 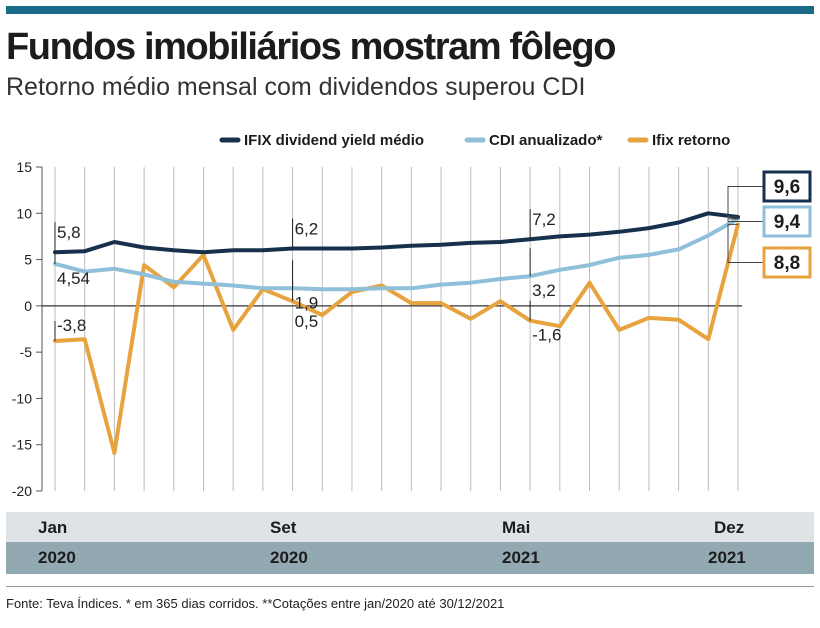 What do you see at coordinates (410, 586) in the screenshot?
I see `footer-rule` at bounding box center [410, 586].